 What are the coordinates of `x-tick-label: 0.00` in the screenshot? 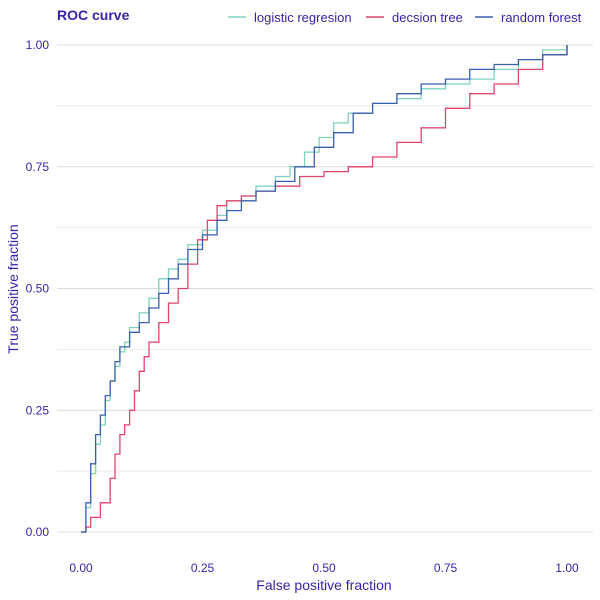 It's located at (81, 568).